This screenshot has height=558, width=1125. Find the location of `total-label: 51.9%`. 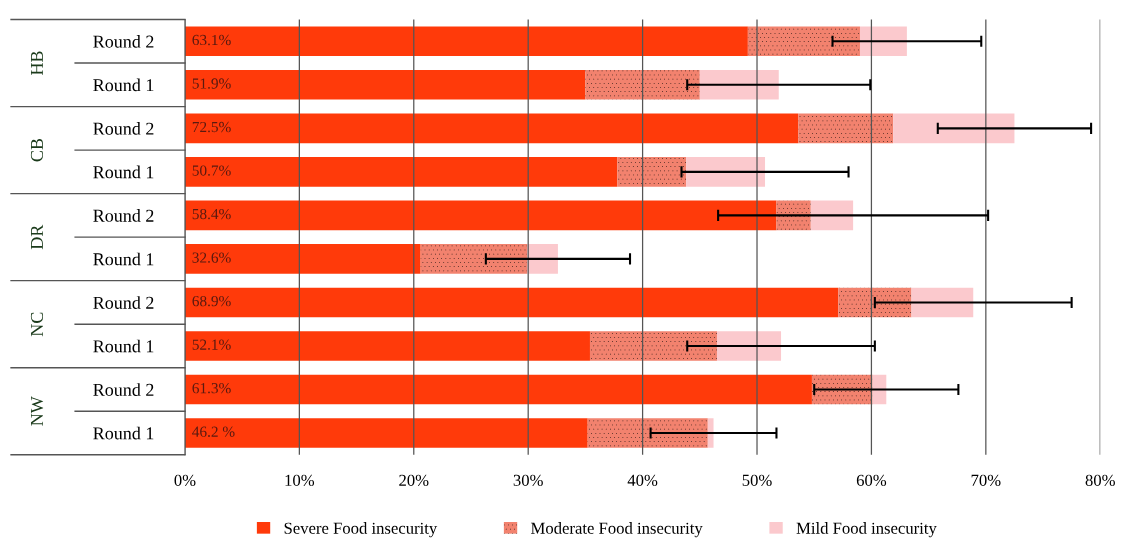

total-label: 51.9% is located at coordinates (211, 83).